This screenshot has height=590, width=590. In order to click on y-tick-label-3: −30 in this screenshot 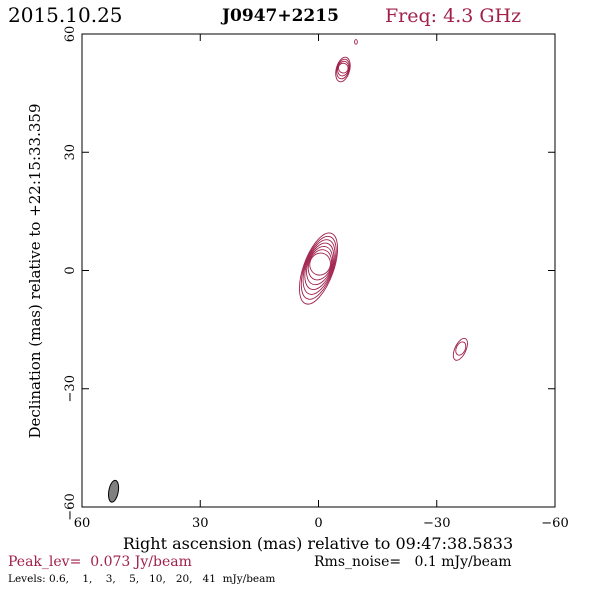, I will do `click(70, 388)`.